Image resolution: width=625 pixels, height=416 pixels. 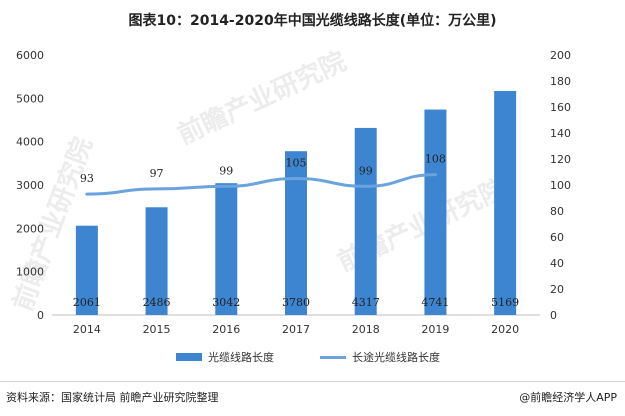 What do you see at coordinates (87, 178) in the screenshot?
I see `line-value-label: 93` at bounding box center [87, 178].